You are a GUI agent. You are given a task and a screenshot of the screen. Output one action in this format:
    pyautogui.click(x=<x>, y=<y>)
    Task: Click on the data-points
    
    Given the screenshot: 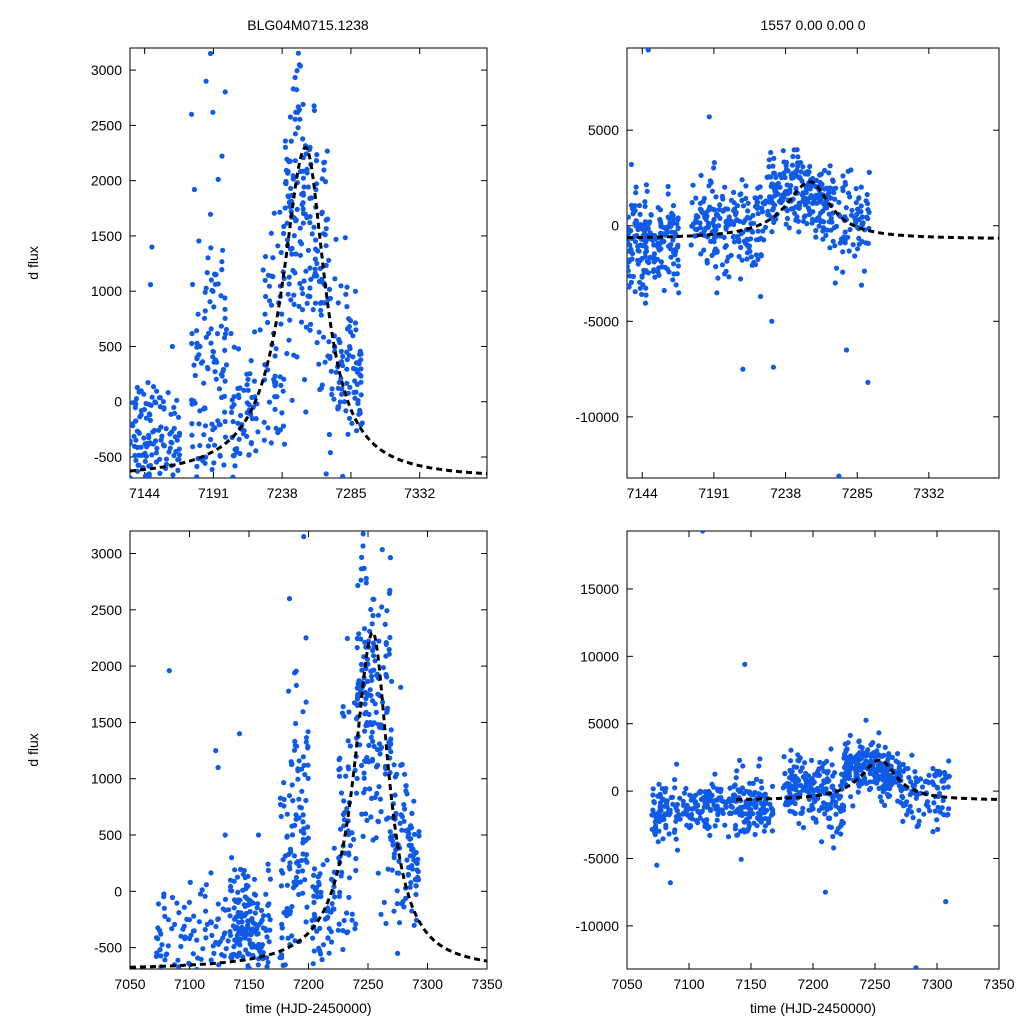 What is the action you would take?
    pyautogui.click(x=247, y=307)
    